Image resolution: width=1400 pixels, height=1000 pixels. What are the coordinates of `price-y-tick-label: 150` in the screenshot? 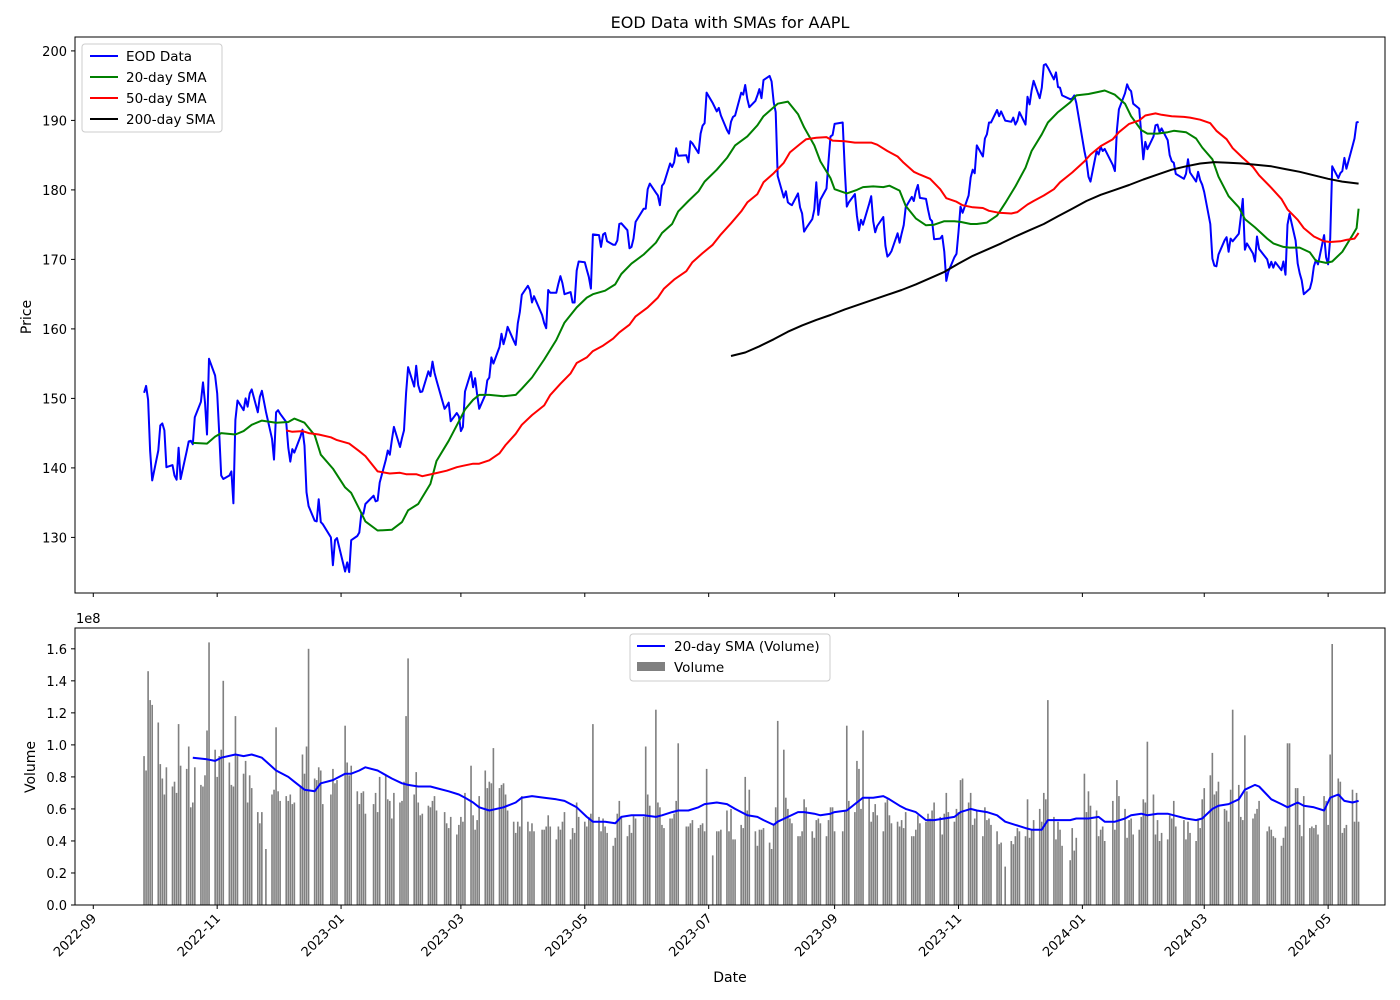 It's located at (54, 399).